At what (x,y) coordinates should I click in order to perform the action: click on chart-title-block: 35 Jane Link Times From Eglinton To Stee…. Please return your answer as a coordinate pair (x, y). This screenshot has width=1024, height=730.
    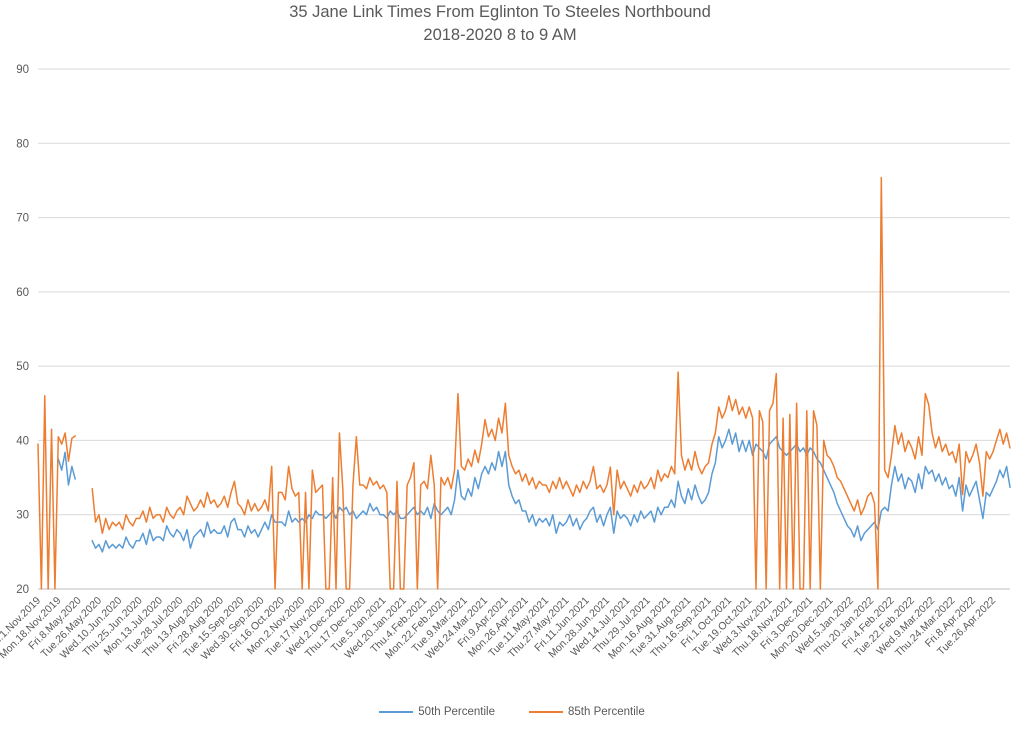
    Looking at the image, I should click on (500, 24).